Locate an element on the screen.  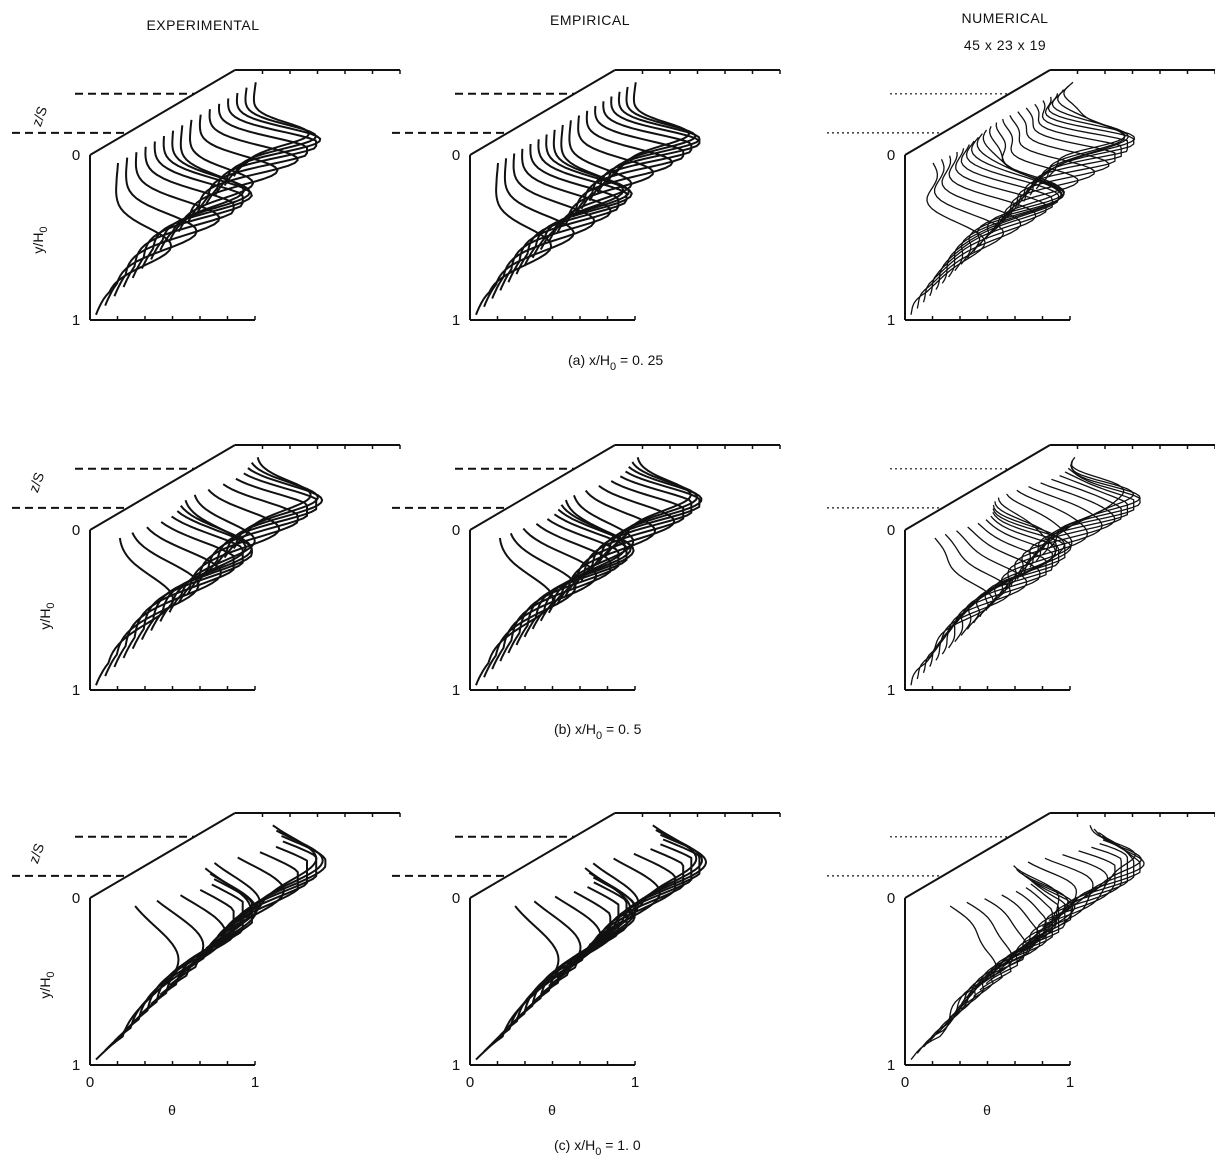
y-axis-label-row-b: y/H0 is located at coordinates (47, 615).